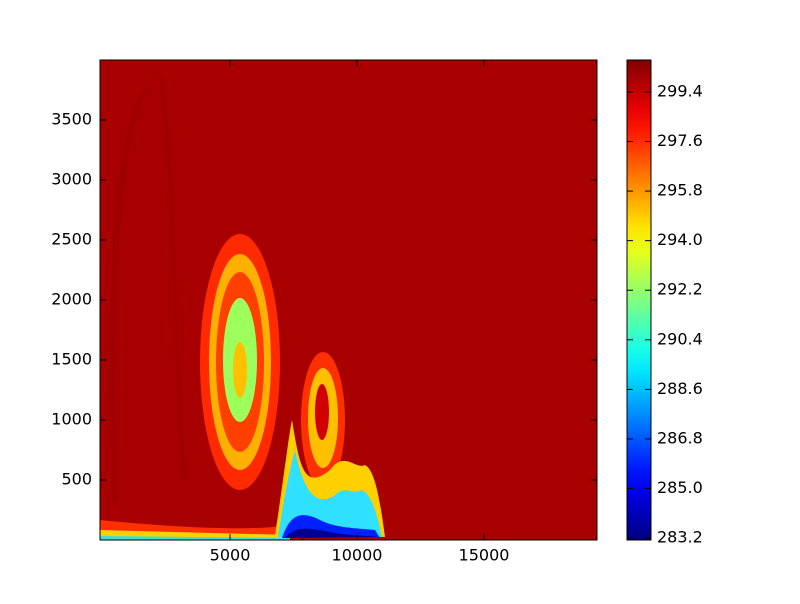  Describe the element at coordinates (680, 140) in the screenshot. I see `colorbar-tick-label: 297.6` at that location.